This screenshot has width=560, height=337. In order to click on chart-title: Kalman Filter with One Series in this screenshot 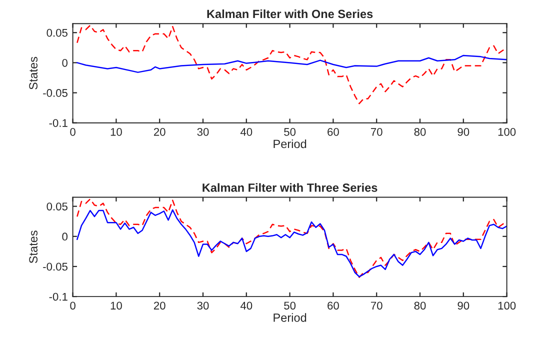, I will do `click(290, 13)`.